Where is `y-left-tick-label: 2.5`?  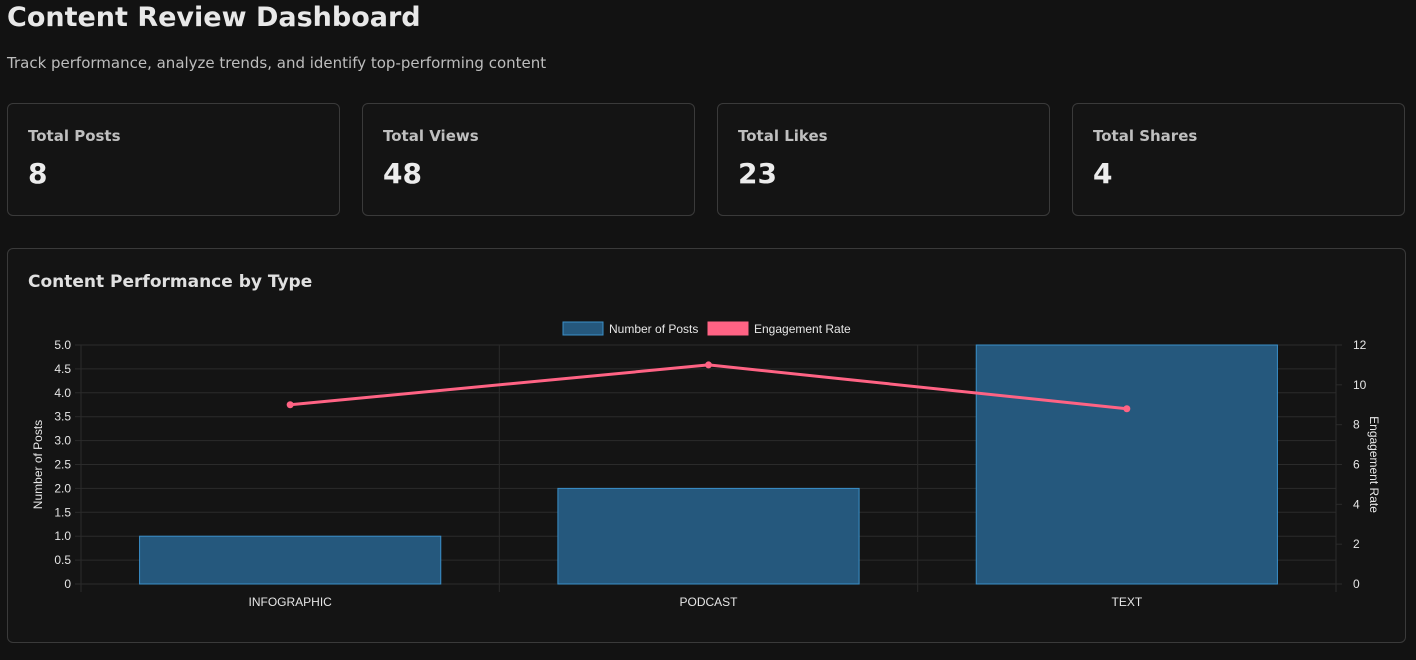
y-left-tick-label: 2.5 is located at coordinates (62, 465).